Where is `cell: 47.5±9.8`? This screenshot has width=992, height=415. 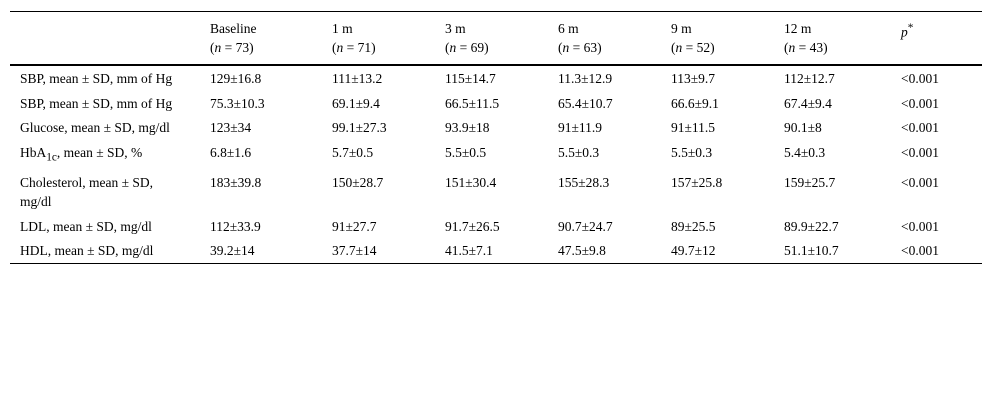
cell: 47.5±9.8 is located at coordinates (582, 251).